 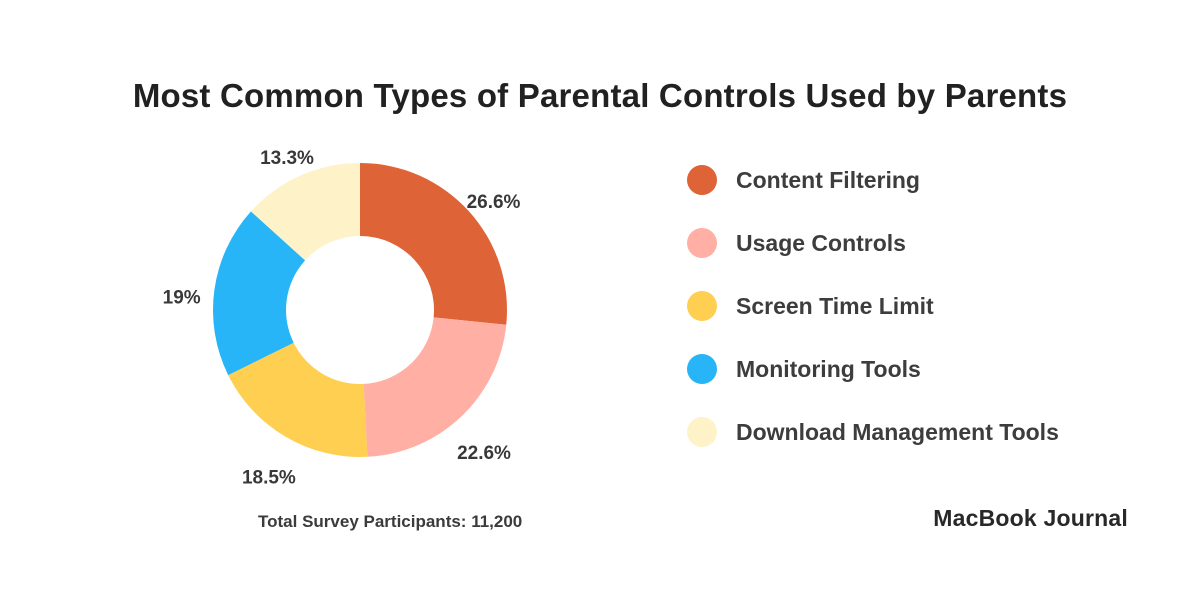 I want to click on brand-logo: MacBook Journal, so click(x=1030, y=518).